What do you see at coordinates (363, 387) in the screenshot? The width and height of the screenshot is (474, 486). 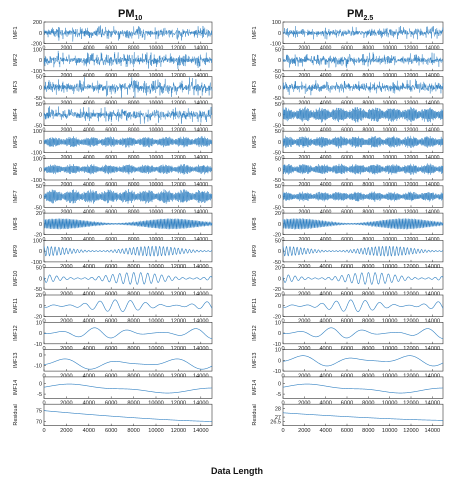 I see `panel-frame` at bounding box center [363, 387].